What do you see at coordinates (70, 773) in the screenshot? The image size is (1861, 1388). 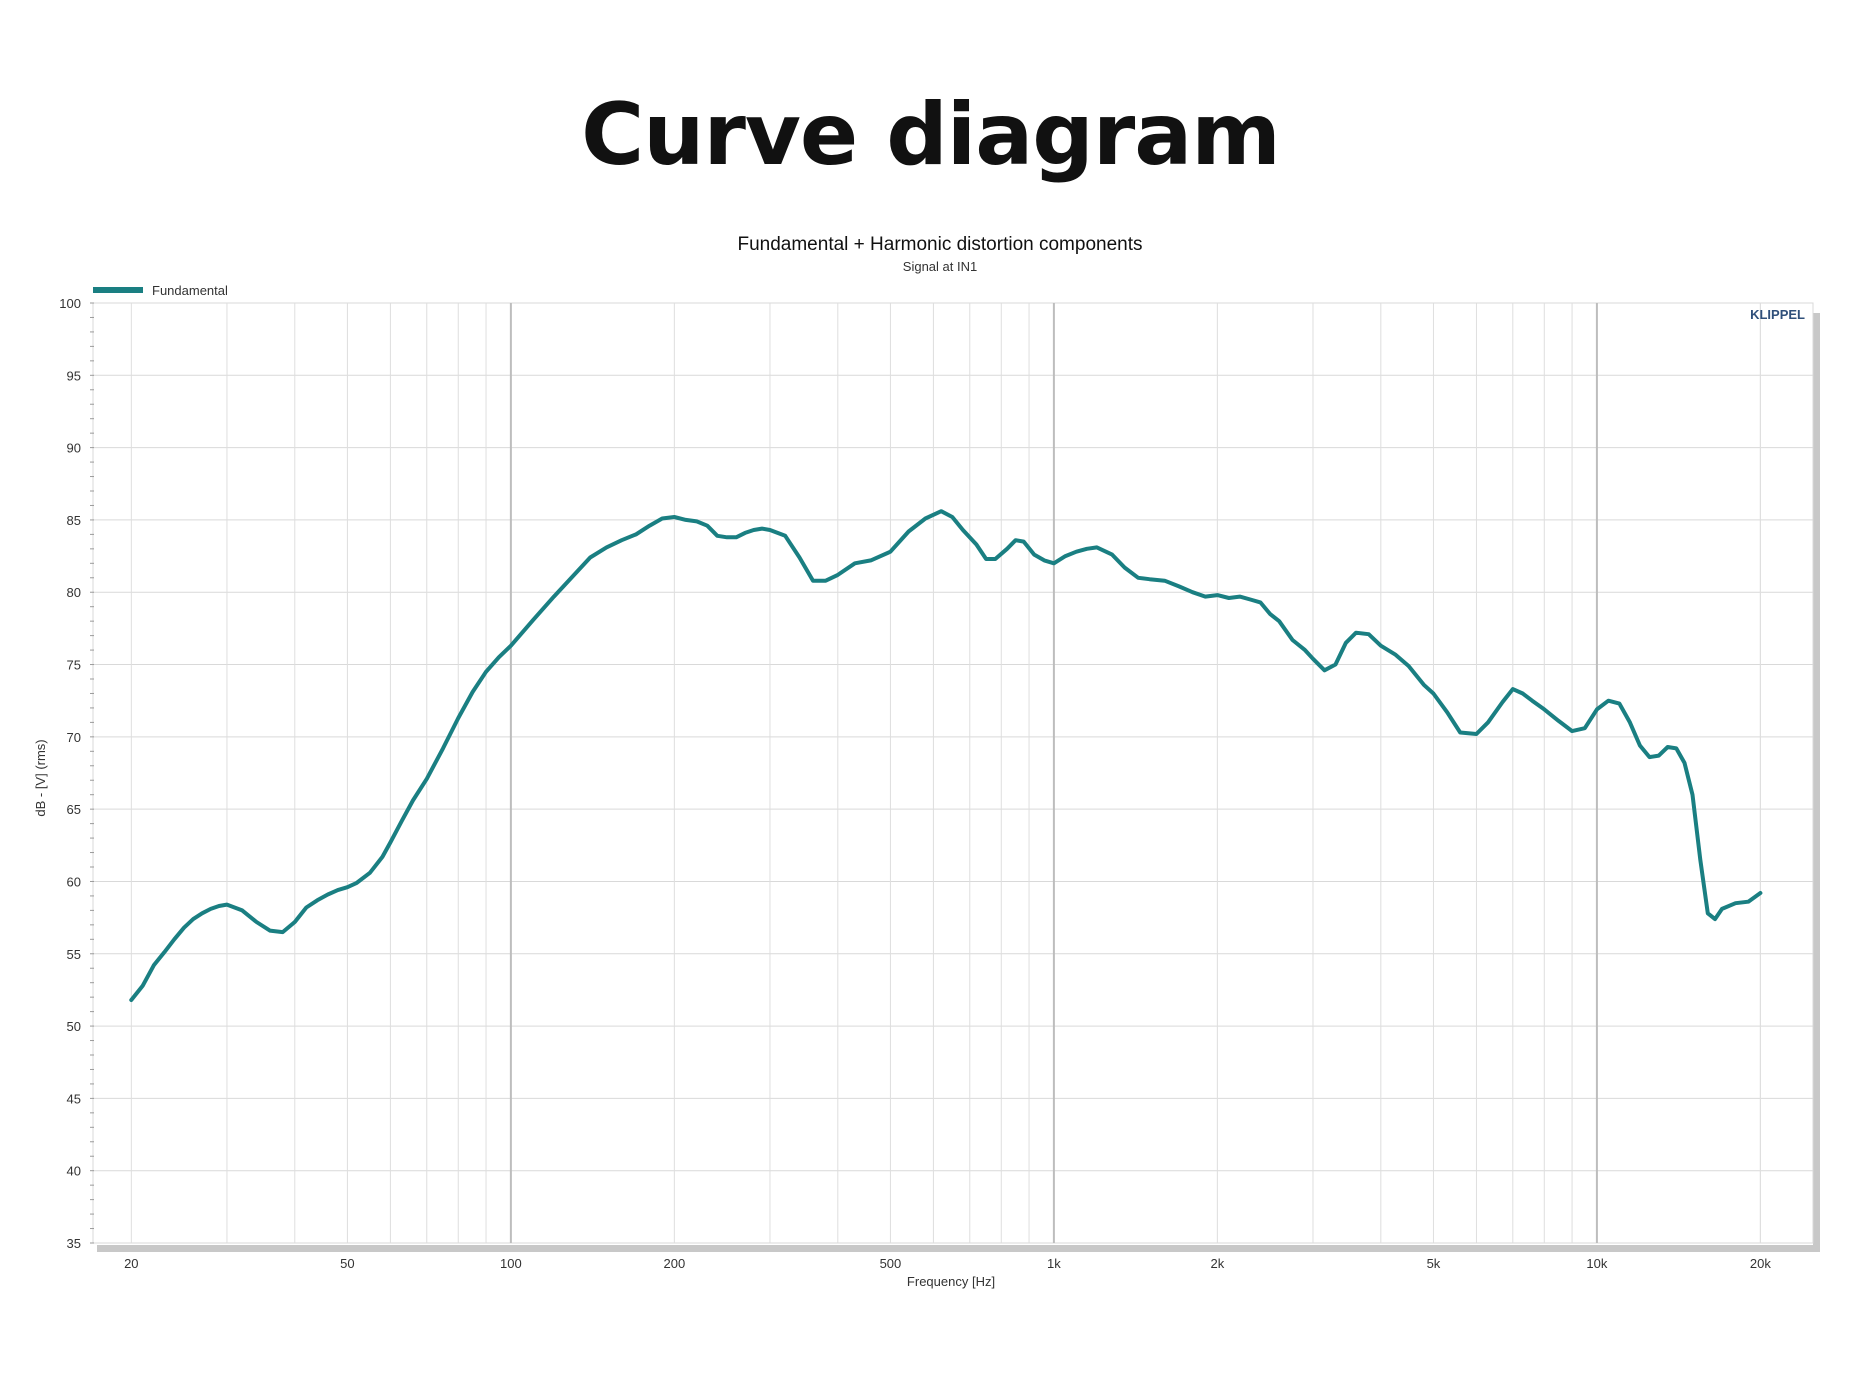 I see `y-axis-ticks: 100 95 90 85 80 75 70 65 60 55 50 45 40 35` at bounding box center [70, 773].